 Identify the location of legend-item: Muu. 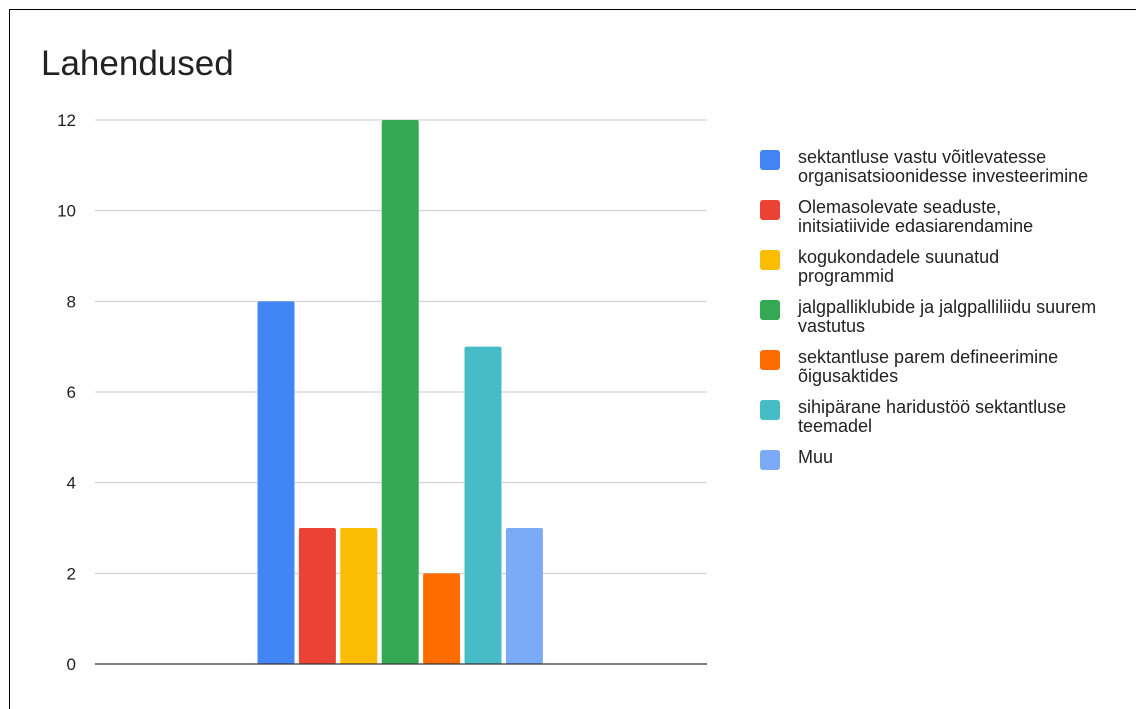
(930, 459).